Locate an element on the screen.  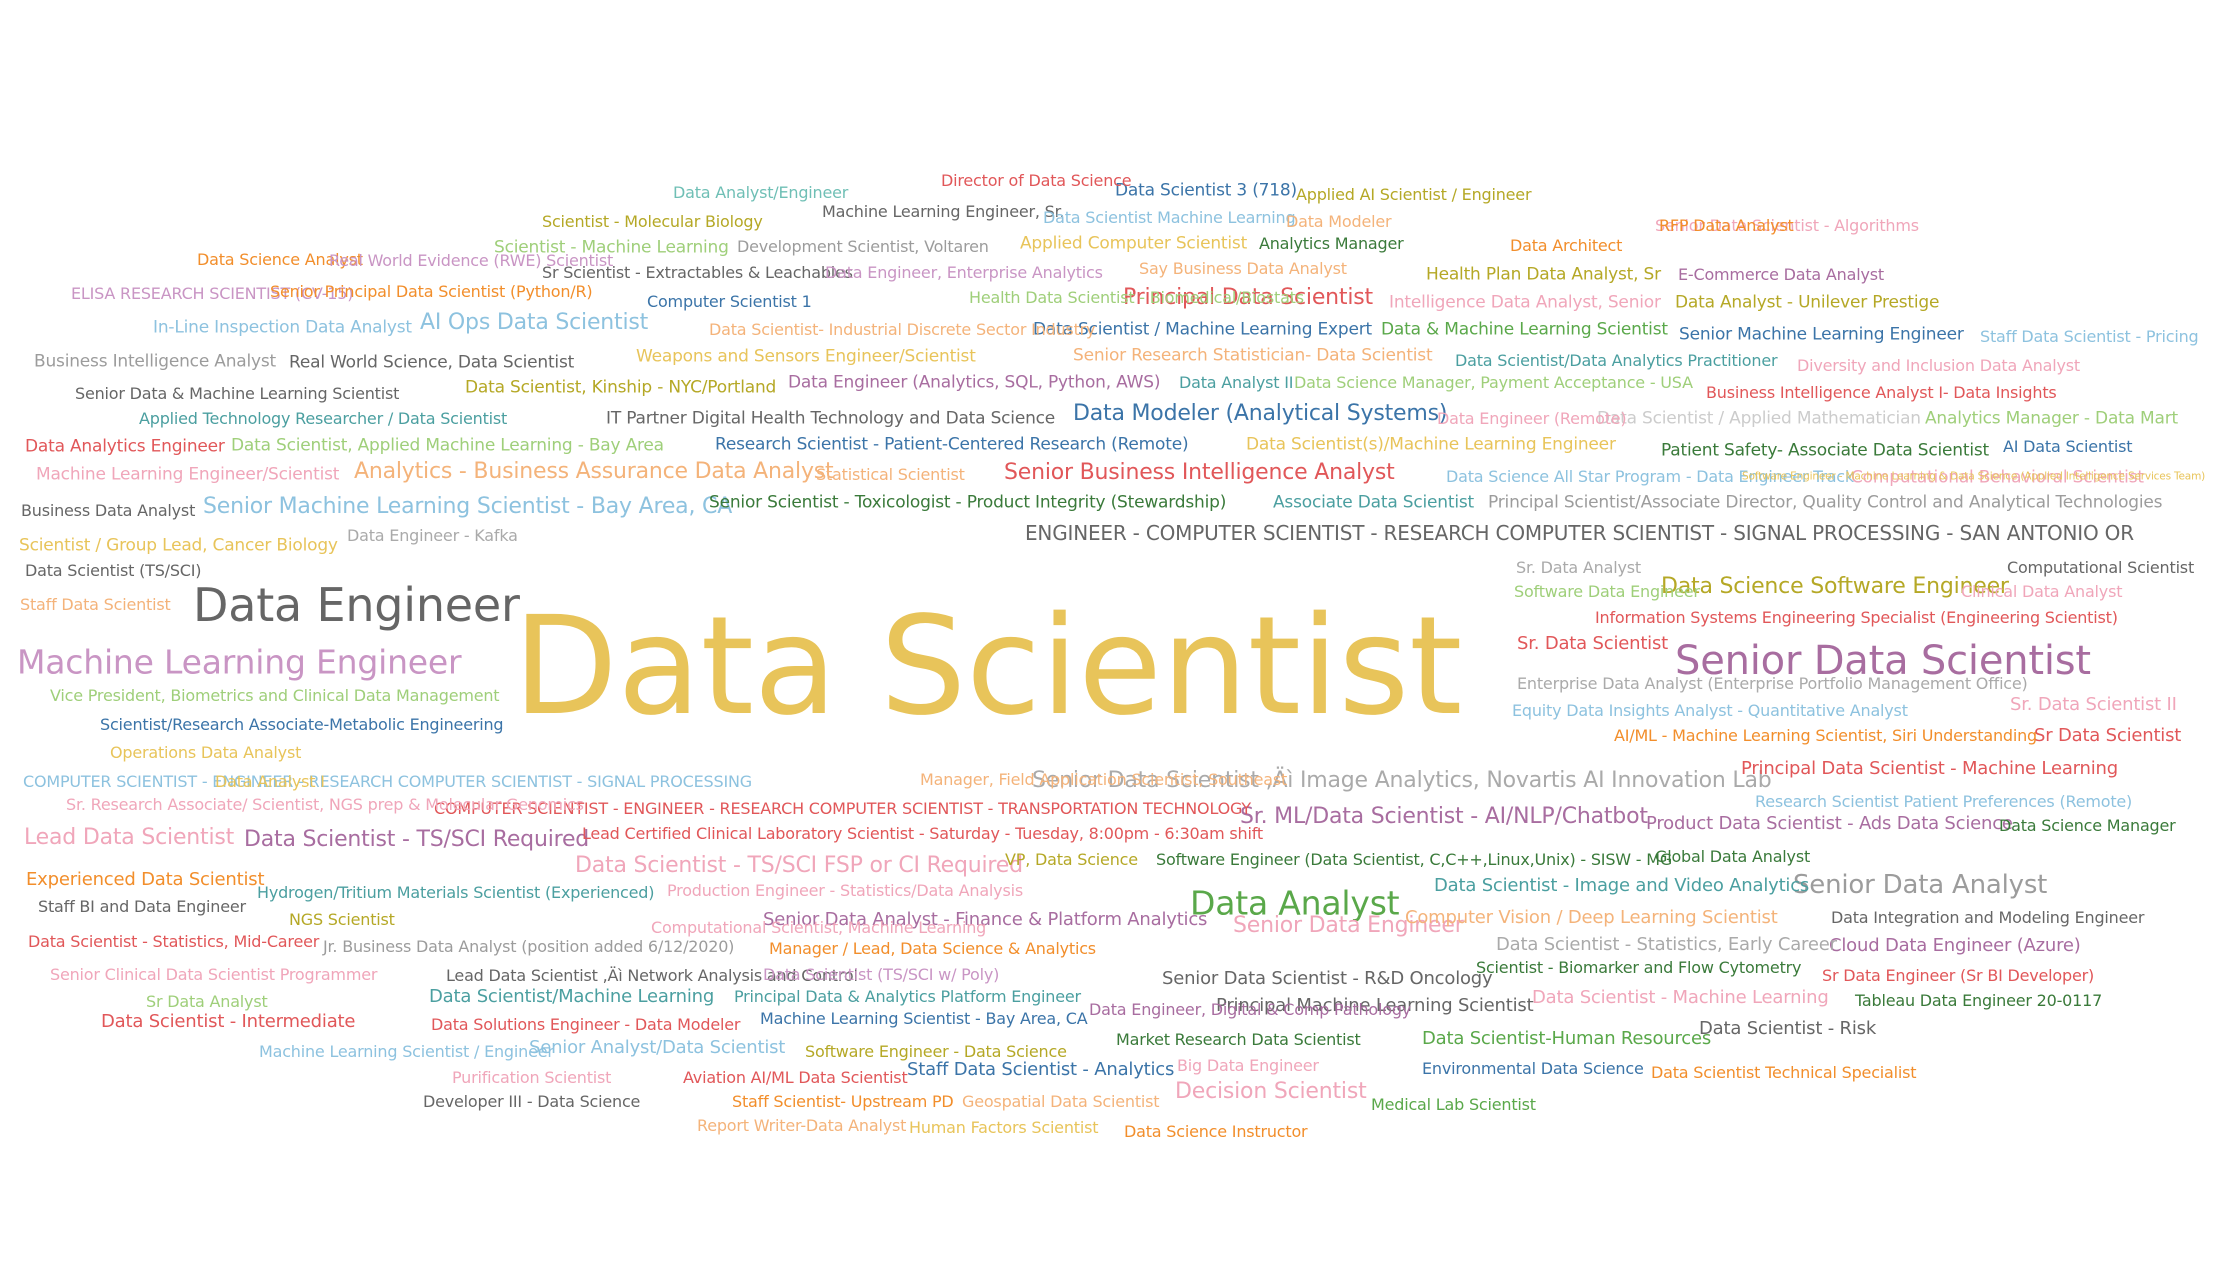
cloud-word-sr-data-analyst: Sr. Data Analyst is located at coordinates (1578, 567).